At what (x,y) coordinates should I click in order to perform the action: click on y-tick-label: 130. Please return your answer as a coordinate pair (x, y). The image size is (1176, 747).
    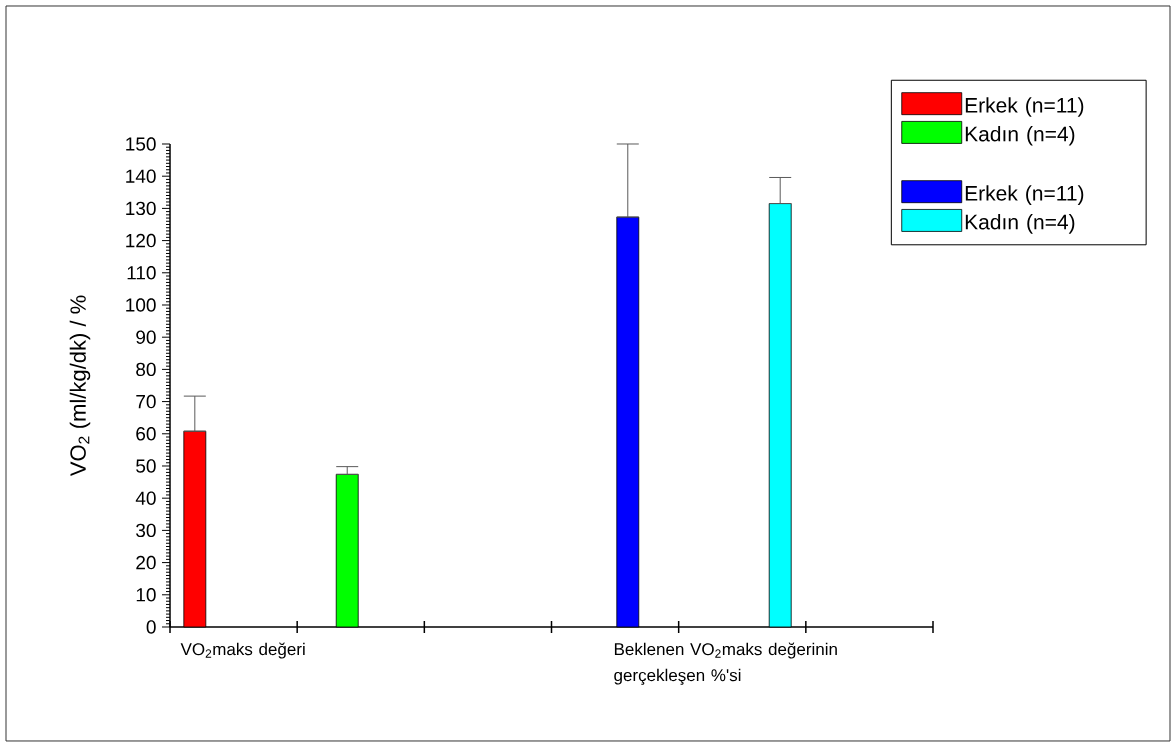
    Looking at the image, I should click on (141, 208).